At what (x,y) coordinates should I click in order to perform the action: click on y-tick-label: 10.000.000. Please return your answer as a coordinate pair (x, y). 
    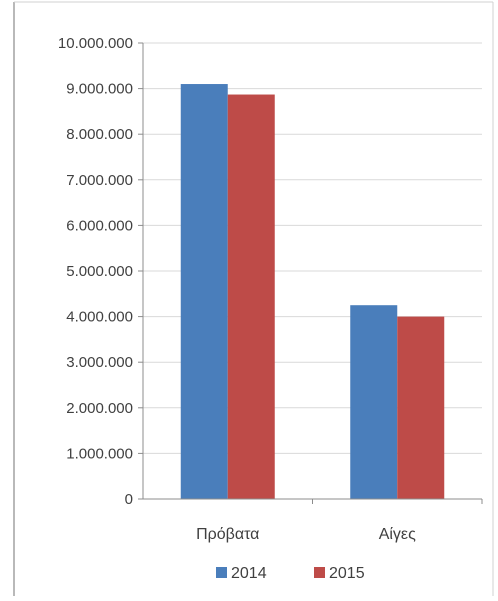
    Looking at the image, I should click on (95, 43).